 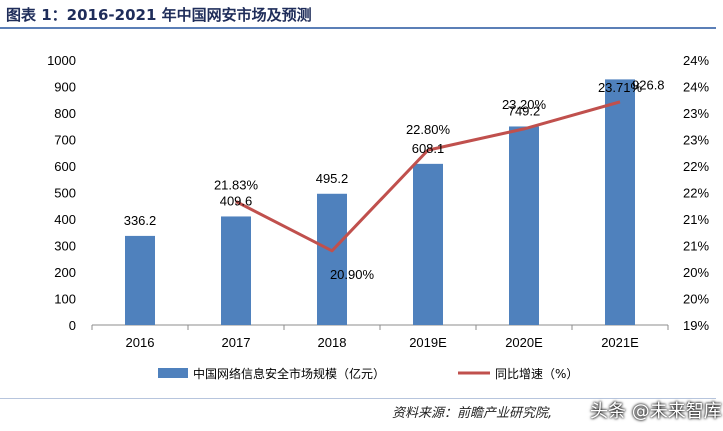 I want to click on bar-value-label: 495.2, so click(x=332, y=178).